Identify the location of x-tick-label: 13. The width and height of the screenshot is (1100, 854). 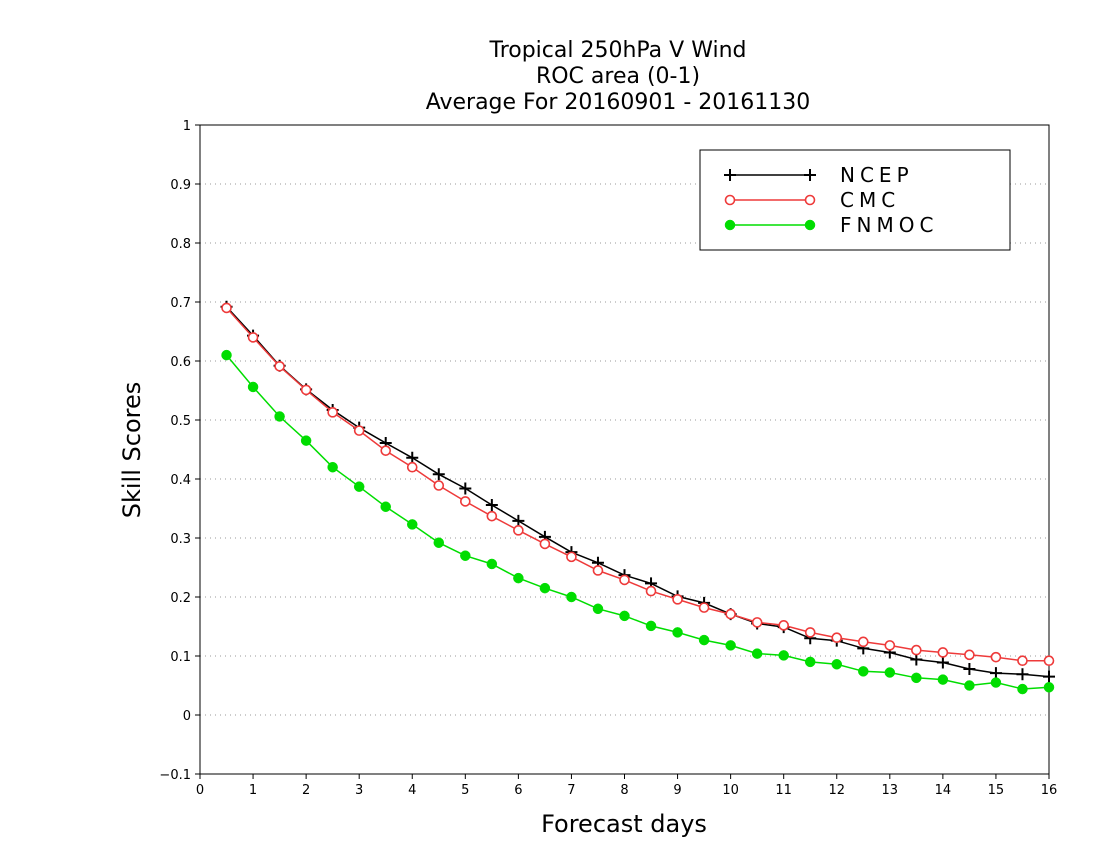
(890, 790).